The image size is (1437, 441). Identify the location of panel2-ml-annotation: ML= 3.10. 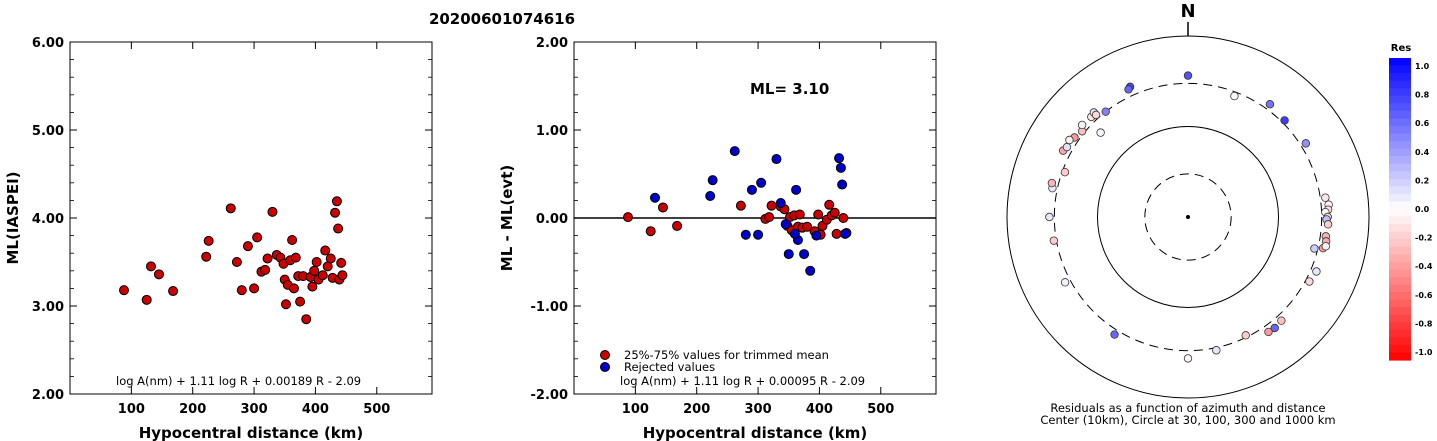
(789, 89).